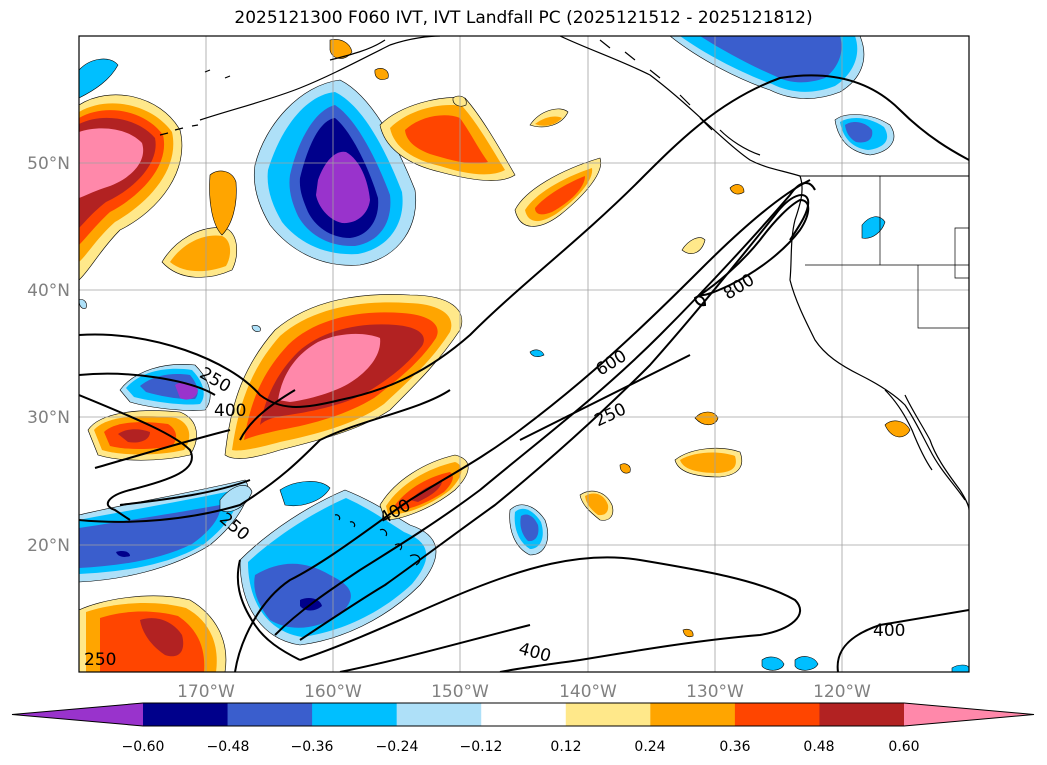  Describe the element at coordinates (136, 457) in the screenshot. I see `contour-400-main` at that location.